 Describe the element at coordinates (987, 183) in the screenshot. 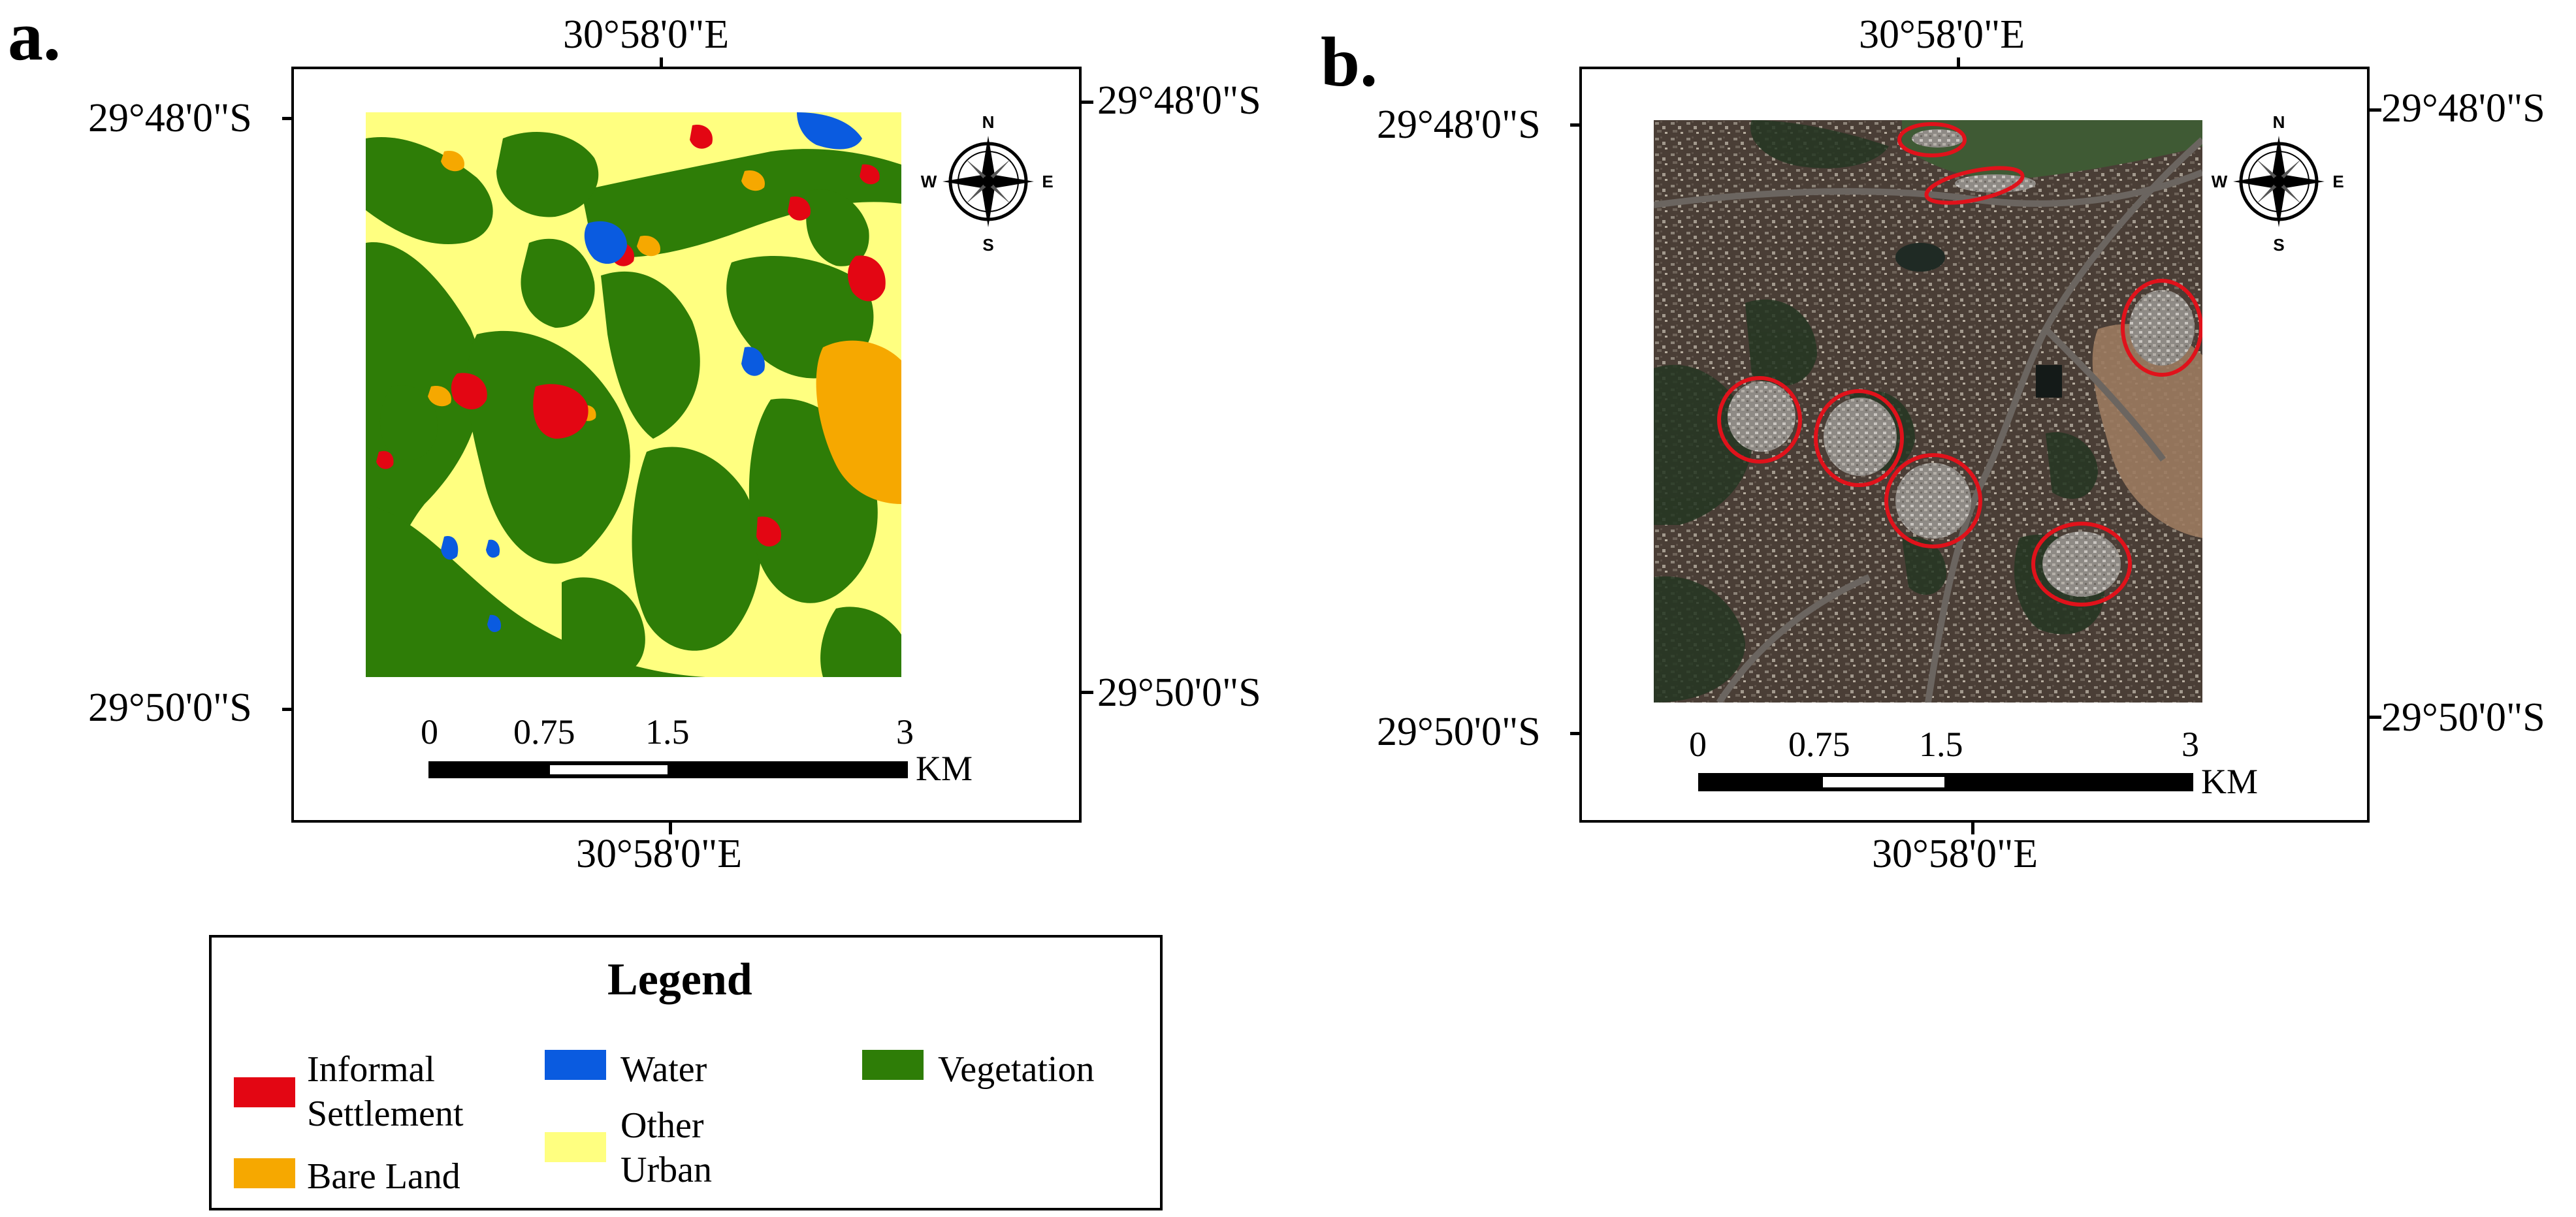

I see `panel-a-compass-rose: N S W E` at that location.